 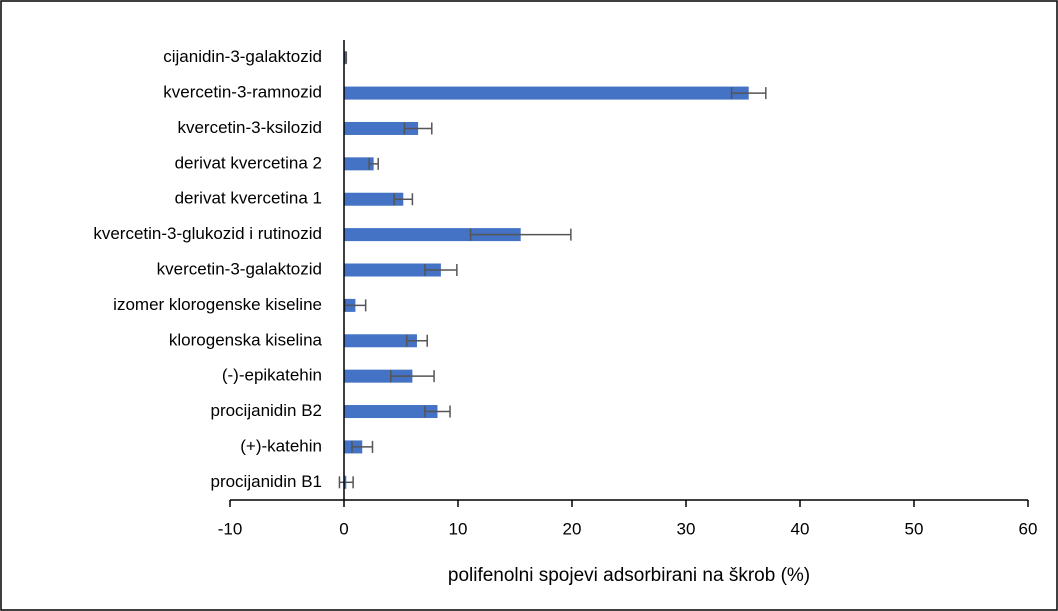 What do you see at coordinates (207, 233) in the screenshot?
I see `y-tick-label: kvercetin-3-glukozid i rutinozid` at bounding box center [207, 233].